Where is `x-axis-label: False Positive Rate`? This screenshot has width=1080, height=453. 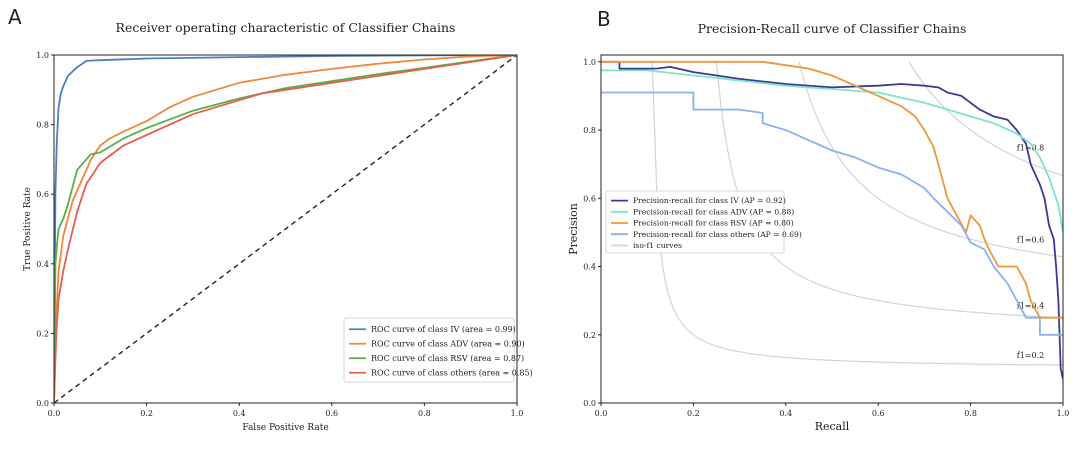
x-axis-label: False Positive Rate is located at coordinates (285, 428).